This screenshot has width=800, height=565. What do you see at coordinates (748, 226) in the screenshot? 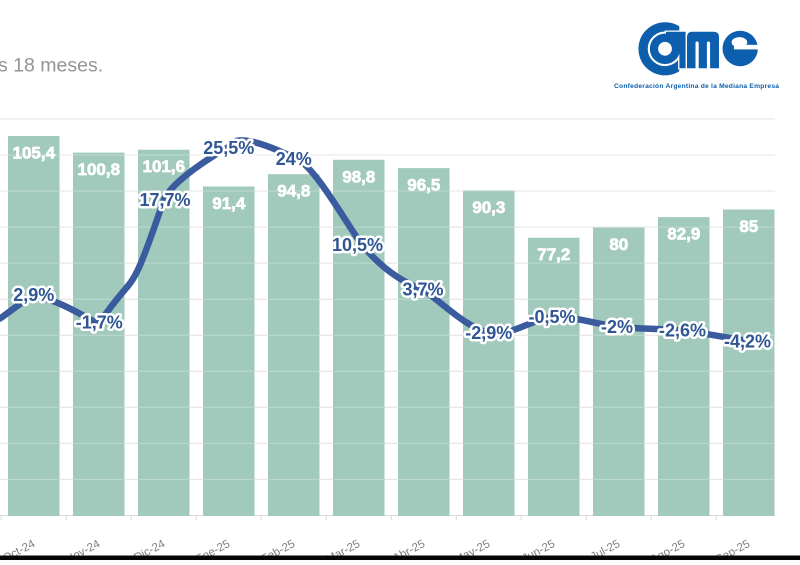
I see `svg-text: 85` at bounding box center [748, 226].